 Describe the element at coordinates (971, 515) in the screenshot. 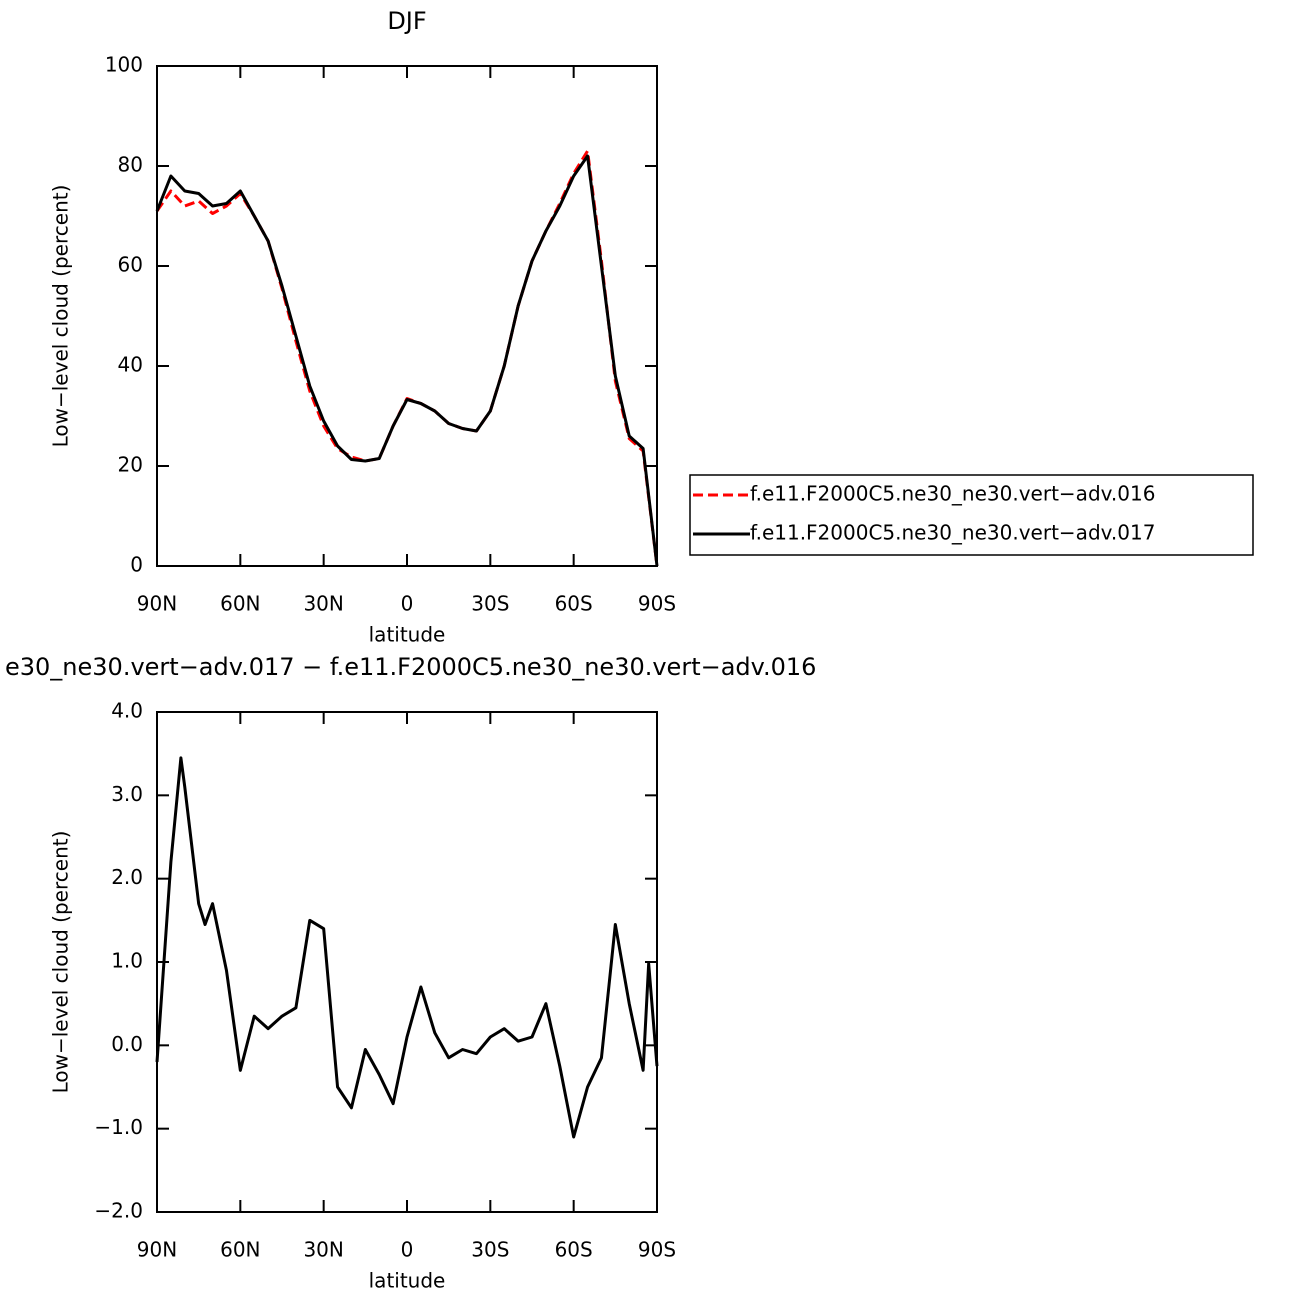

I see `legend-box` at that location.